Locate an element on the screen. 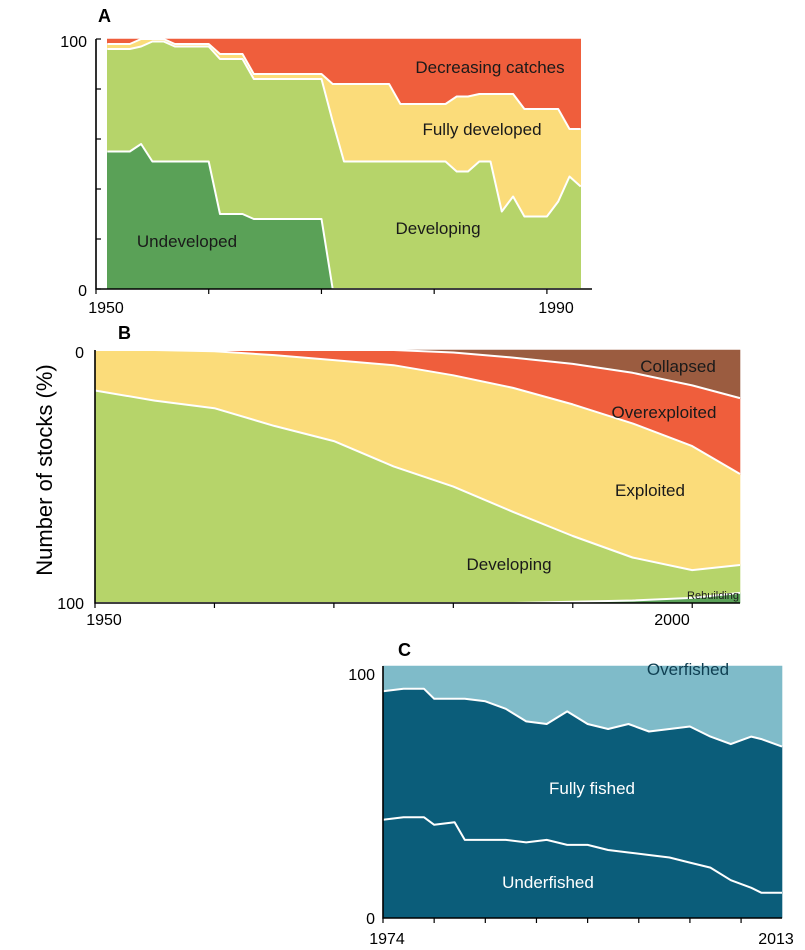 This screenshot has width=805, height=950. label-fully-developed: Fully developed is located at coordinates (481, 129).